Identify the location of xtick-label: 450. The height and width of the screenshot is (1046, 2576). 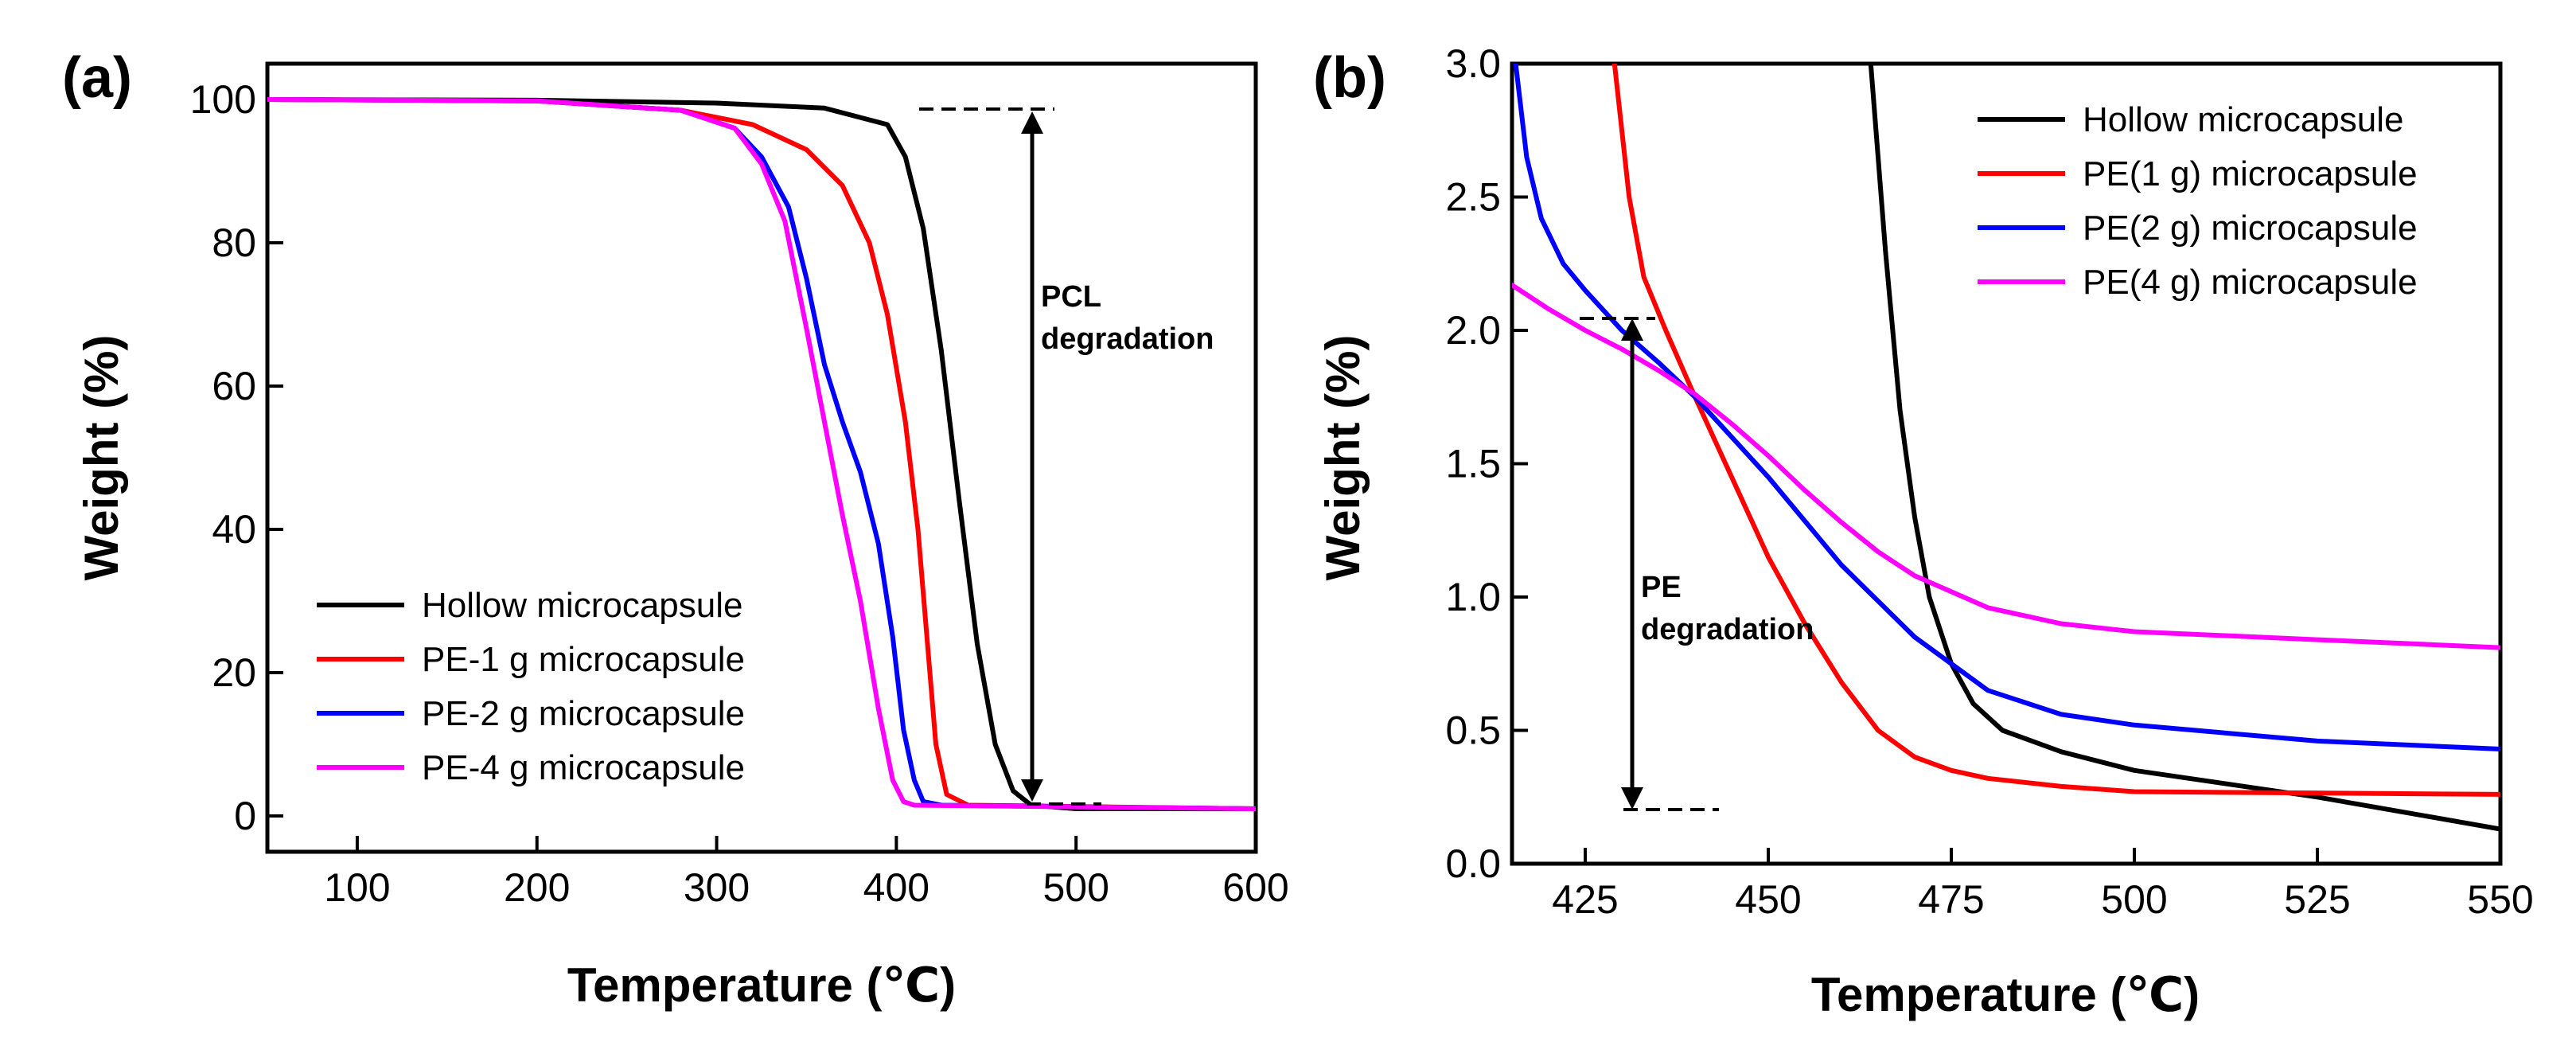
(1768, 899).